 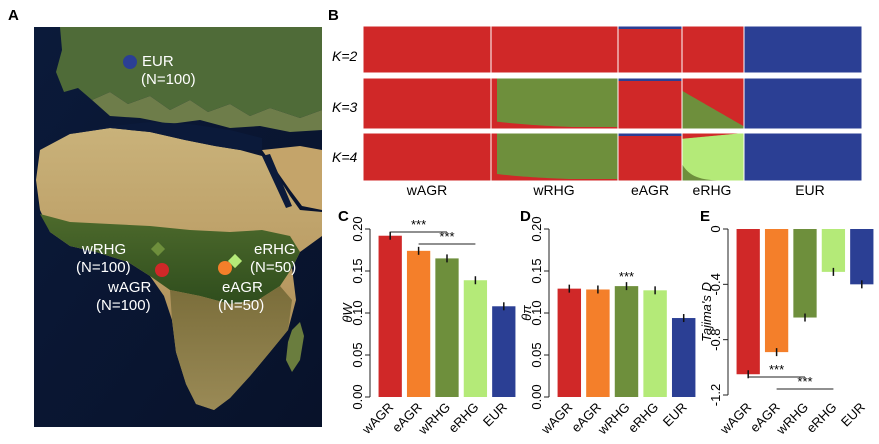 What do you see at coordinates (168, 79) in the screenshot?
I see `marker-eur-n: (N=100)` at bounding box center [168, 79].